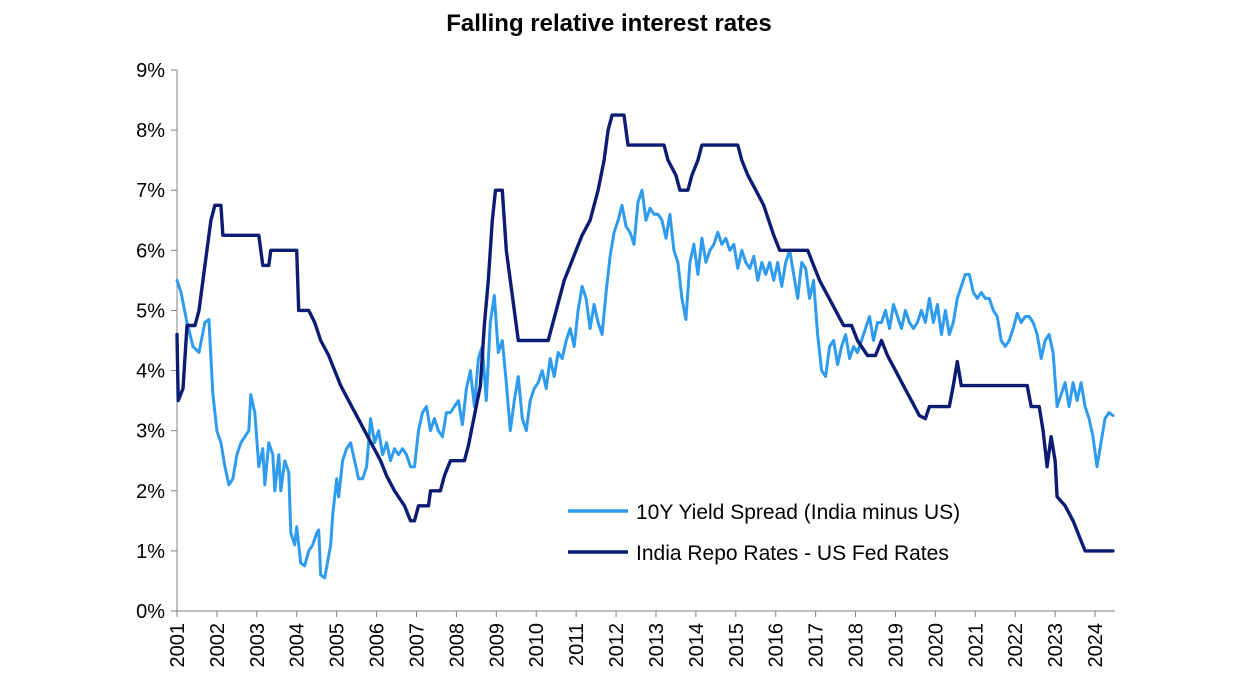  Describe the element at coordinates (338, 645) in the screenshot. I see `x-tick-label: 2005` at that location.